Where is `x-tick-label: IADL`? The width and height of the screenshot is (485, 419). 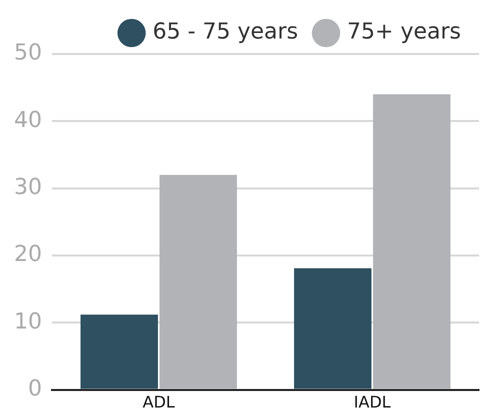 x-tick-label: IADL is located at coordinates (372, 402).